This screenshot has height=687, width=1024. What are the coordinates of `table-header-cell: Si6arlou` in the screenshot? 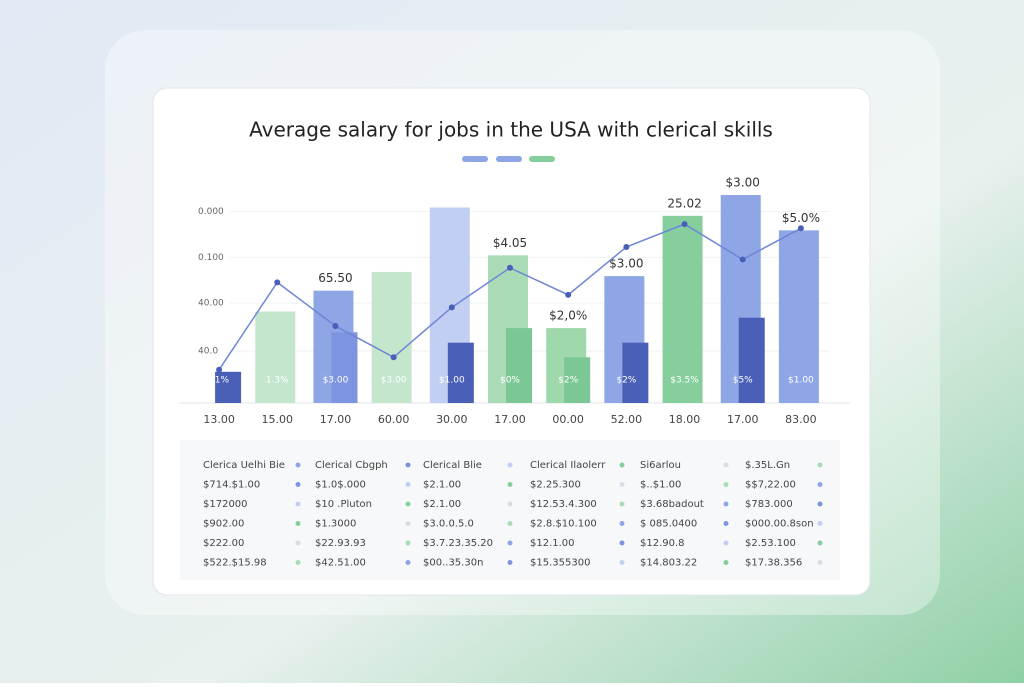 It's located at (660, 465).